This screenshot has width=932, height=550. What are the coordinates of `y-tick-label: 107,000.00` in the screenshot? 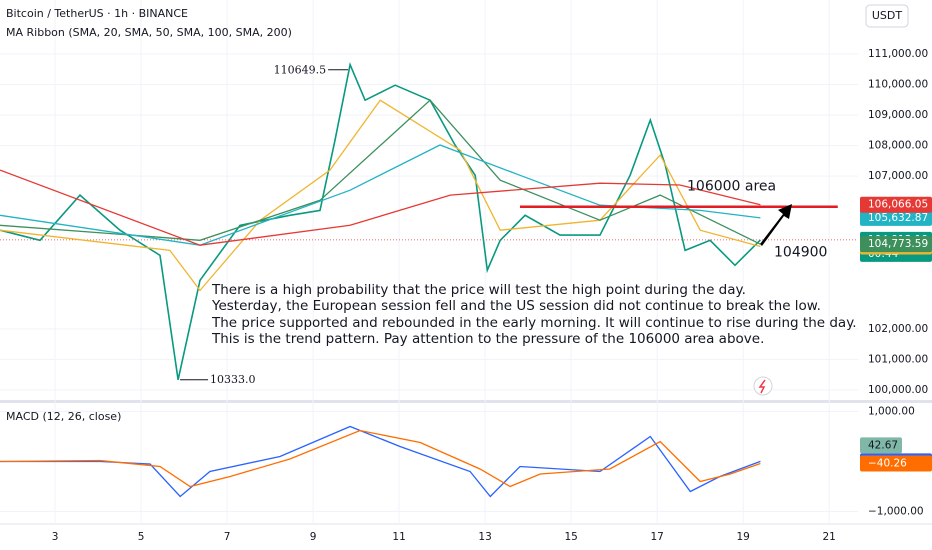 It's located at (898, 176).